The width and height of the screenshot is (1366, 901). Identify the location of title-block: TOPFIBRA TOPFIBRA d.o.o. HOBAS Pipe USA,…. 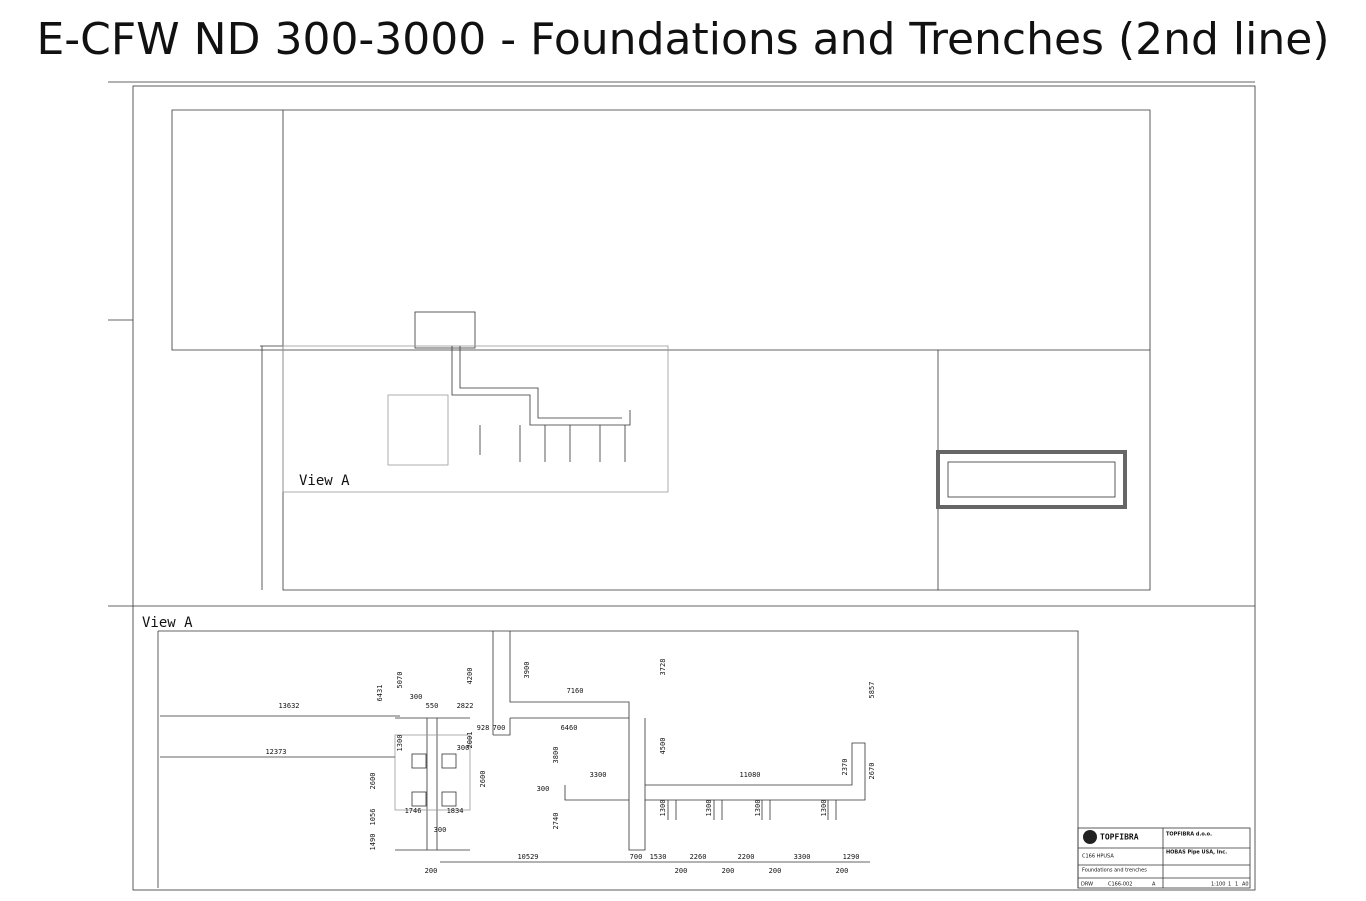
(1164, 858).